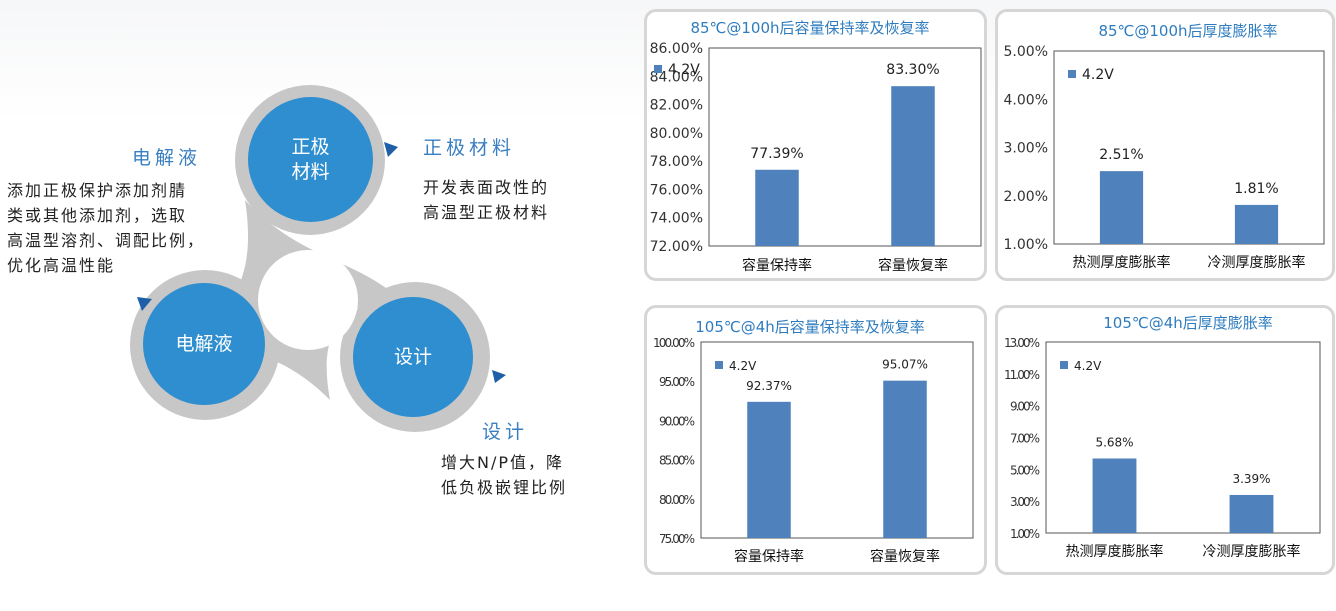  I want to click on chart-title: 105℃@4h后厚度膨胀率, so click(1188, 323).